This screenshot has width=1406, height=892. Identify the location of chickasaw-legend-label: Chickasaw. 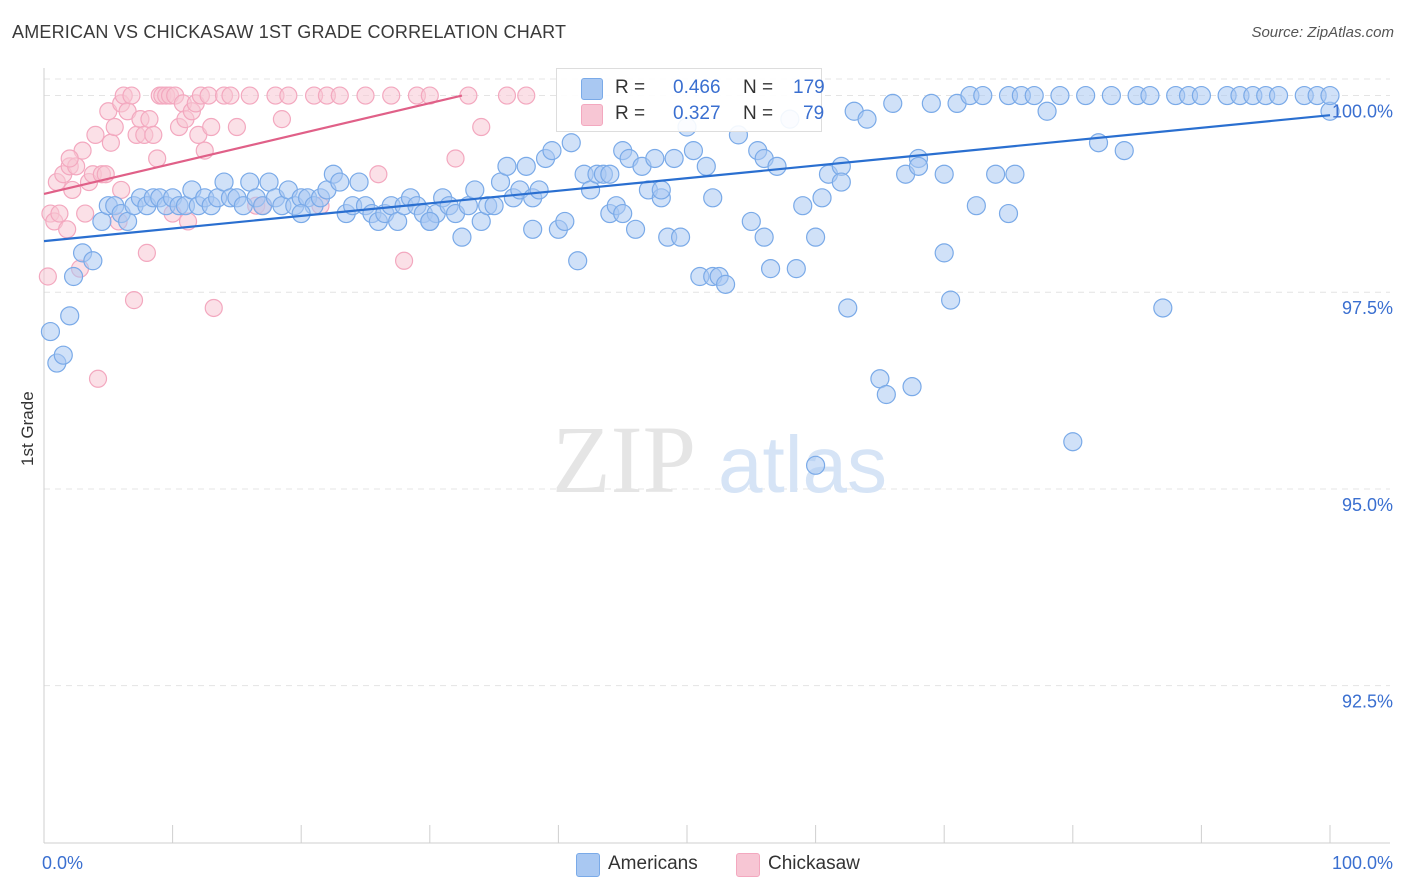
(814, 863).